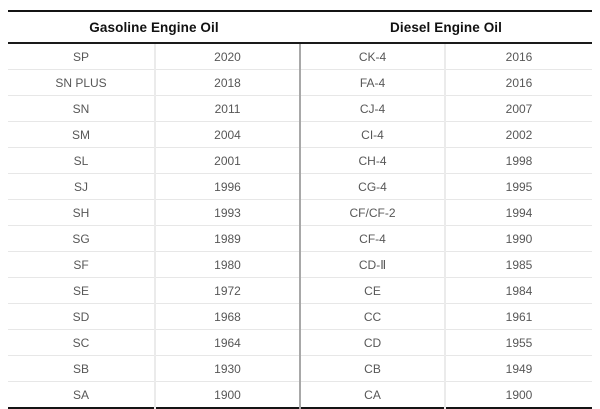 The width and height of the screenshot is (600, 409). I want to click on gasoline-year-cell: 1989, so click(228, 238).